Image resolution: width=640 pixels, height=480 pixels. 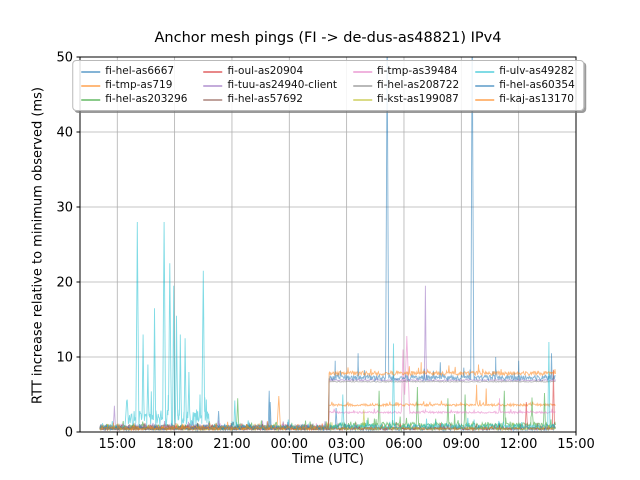 I want to click on legend-item-fi-tmp-as39484: fi-tmp-as39484, so click(x=406, y=71).